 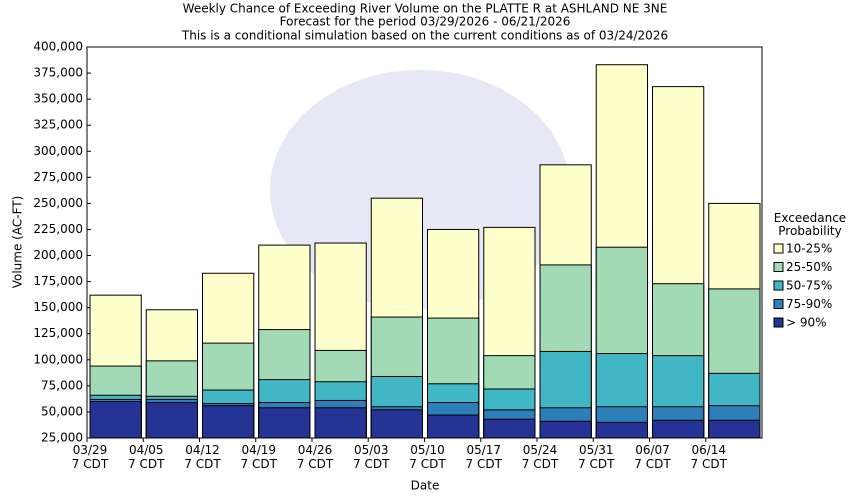 I want to click on y-tick-label: 400,000, so click(x=58, y=47).